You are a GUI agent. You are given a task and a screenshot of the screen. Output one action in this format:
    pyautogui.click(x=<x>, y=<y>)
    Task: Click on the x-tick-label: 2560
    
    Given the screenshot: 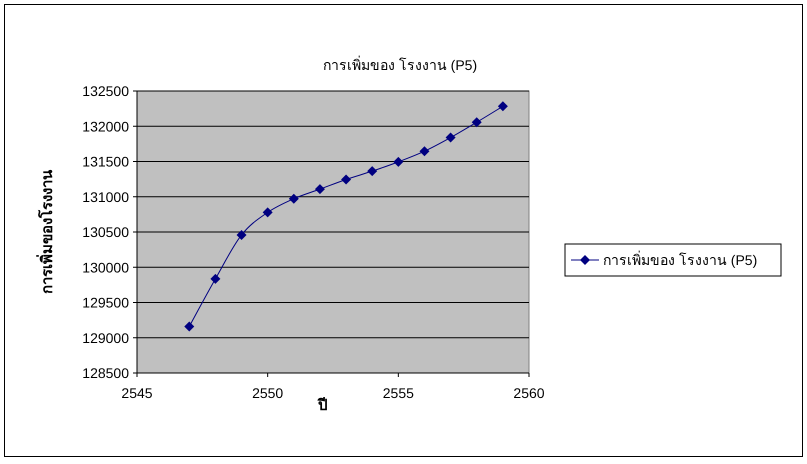 What is the action you would take?
    pyautogui.click(x=529, y=393)
    